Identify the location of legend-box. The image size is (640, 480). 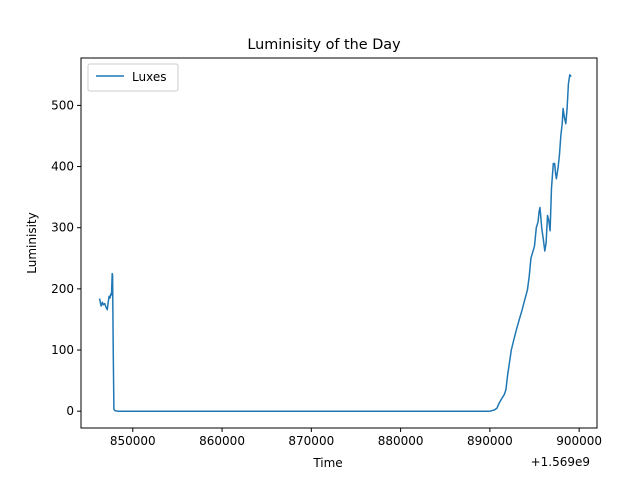
(133, 77).